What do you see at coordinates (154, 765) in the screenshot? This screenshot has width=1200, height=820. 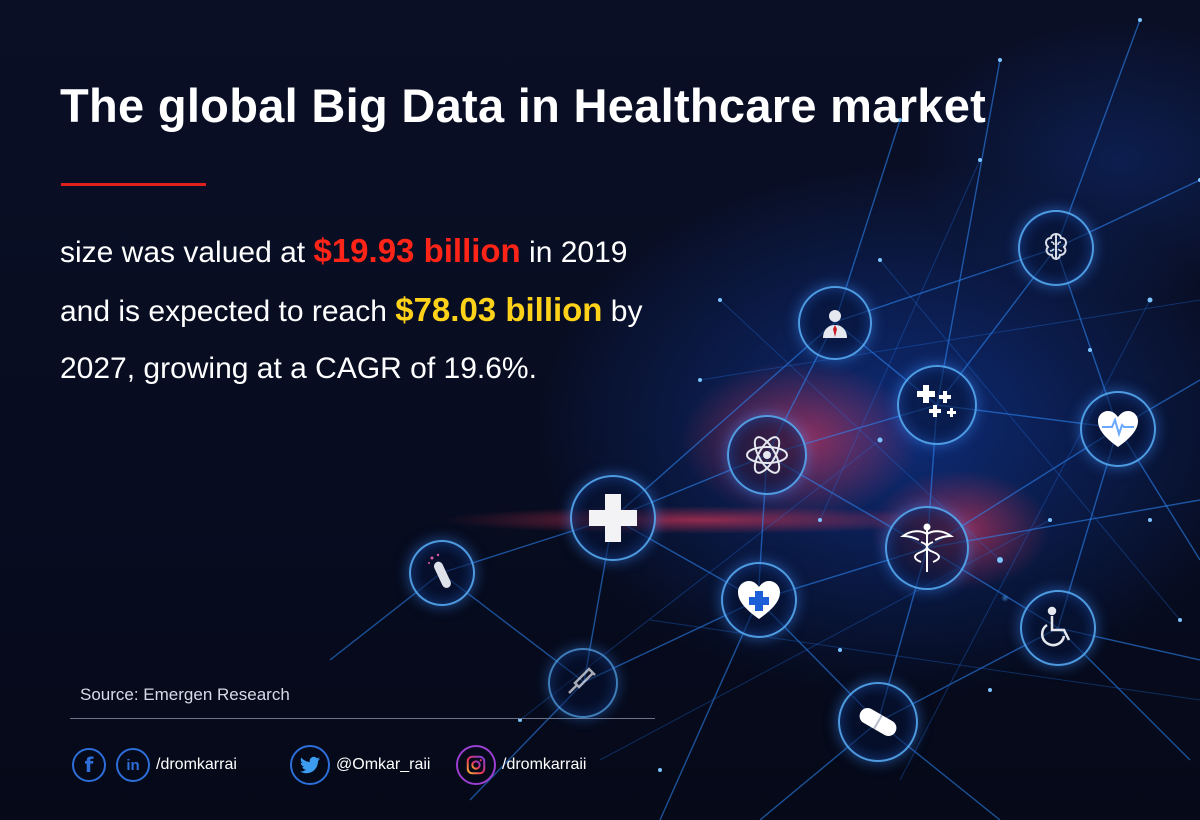 I see `social-linkedin-group: f in /dromkarrai` at bounding box center [154, 765].